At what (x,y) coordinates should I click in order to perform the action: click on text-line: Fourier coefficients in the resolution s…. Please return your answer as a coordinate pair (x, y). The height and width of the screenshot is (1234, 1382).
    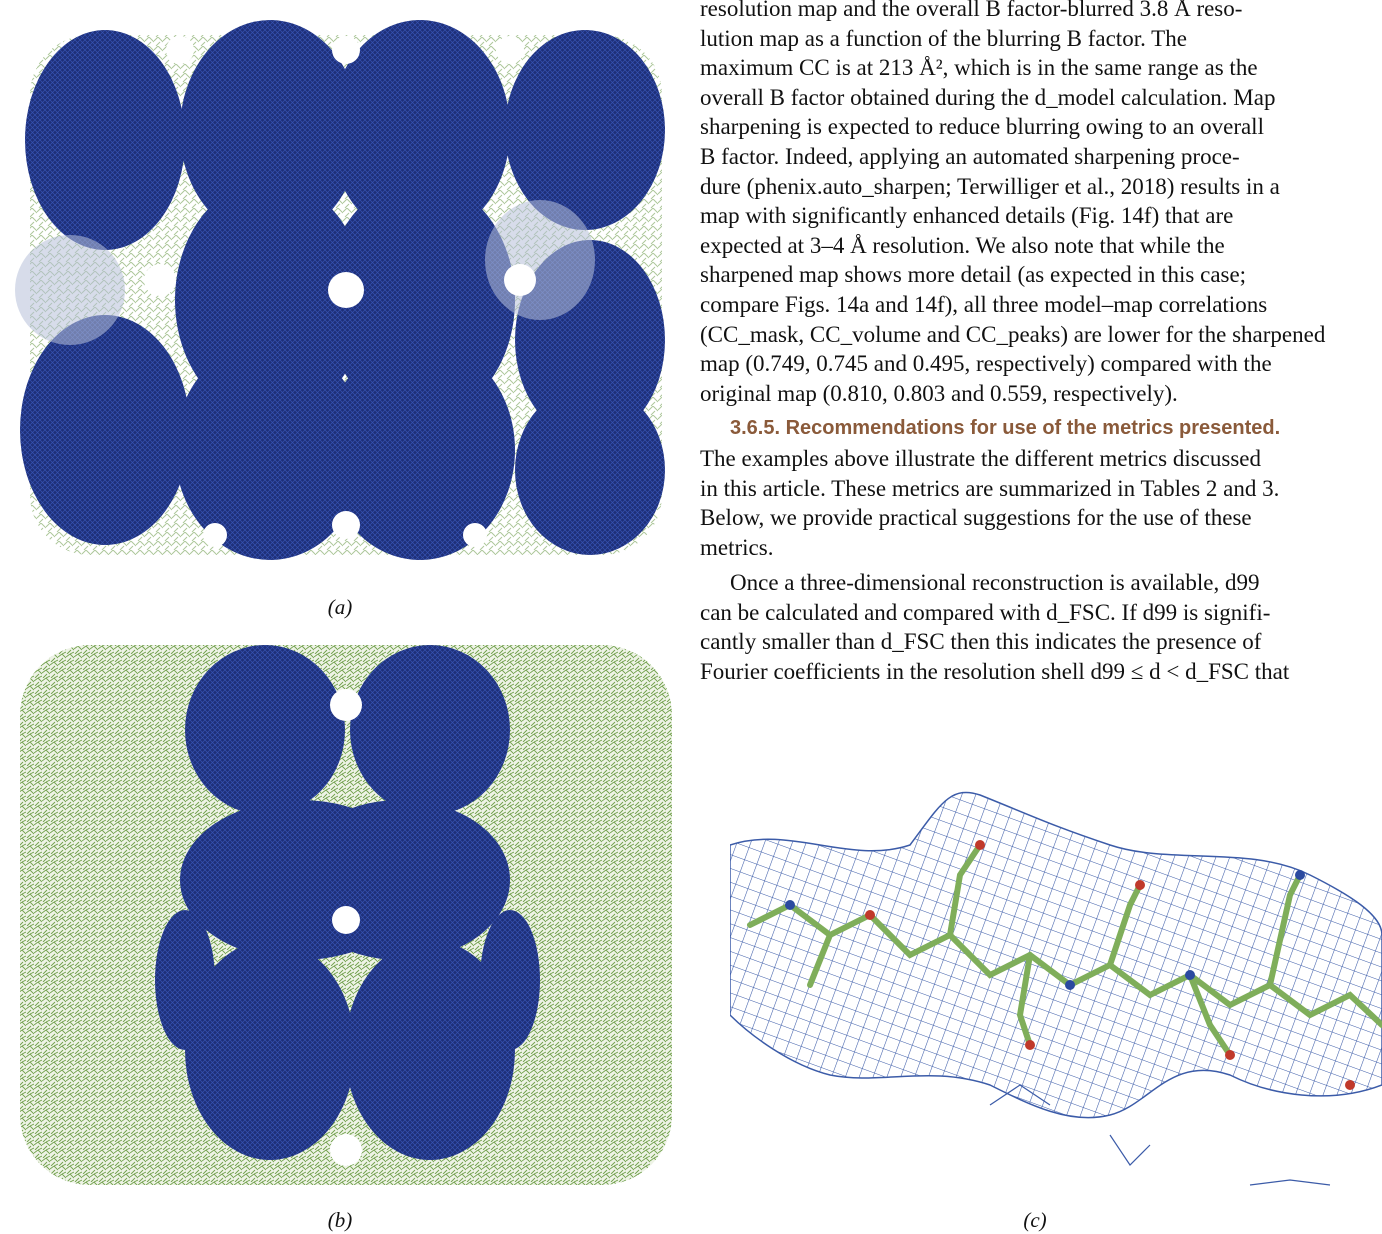
    Looking at the image, I should click on (995, 672).